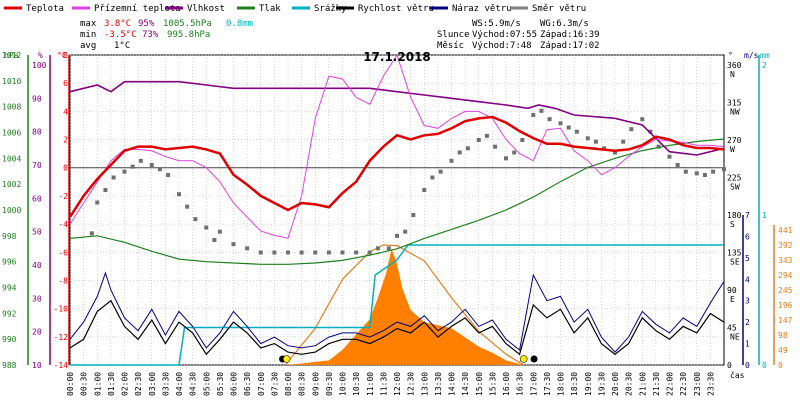 Image resolution: width=800 pixels, height=400 pixels. I want to click on rad-tick-label: 343, so click(785, 260).